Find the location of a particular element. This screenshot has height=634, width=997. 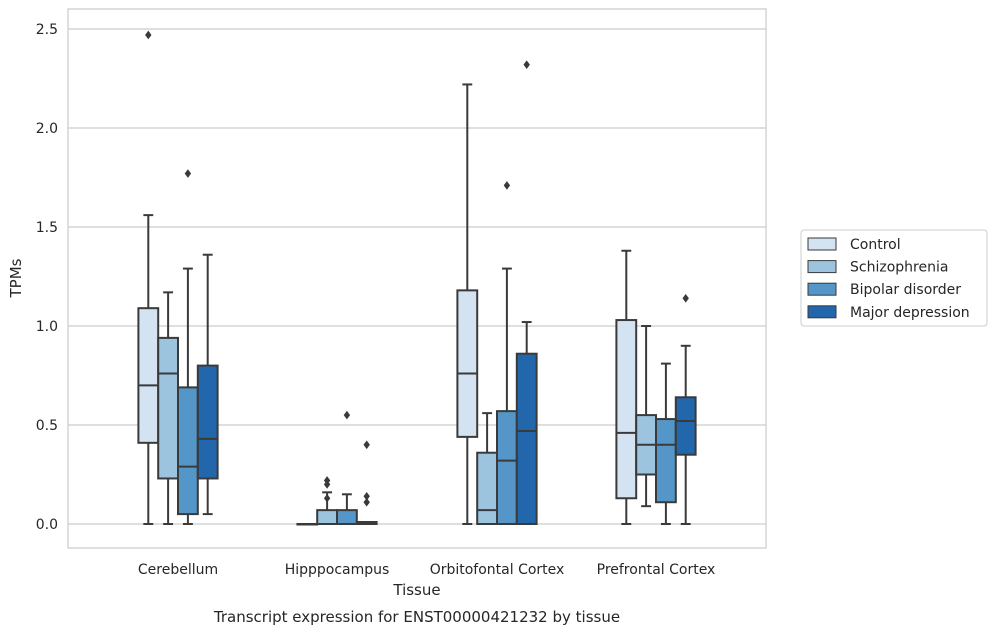

y-tick-labels: 0.0 0.5 1.0 1.5 2.0 2.5 is located at coordinates (47, 277).